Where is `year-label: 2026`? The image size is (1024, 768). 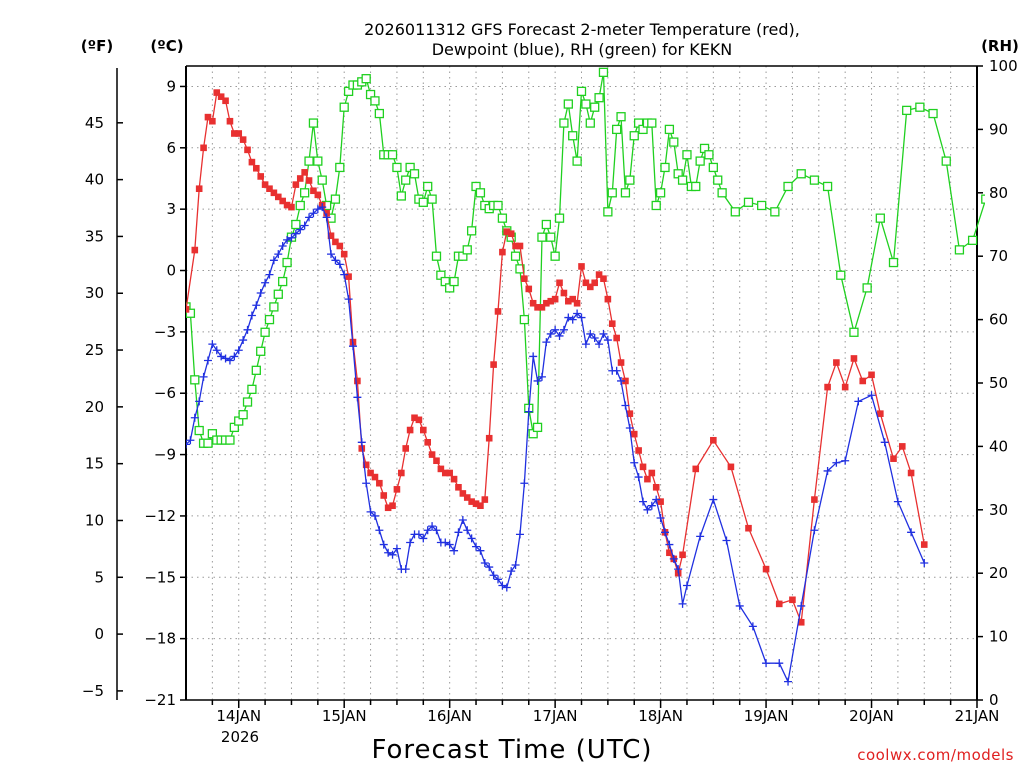 year-label: 2026 is located at coordinates (240, 737).